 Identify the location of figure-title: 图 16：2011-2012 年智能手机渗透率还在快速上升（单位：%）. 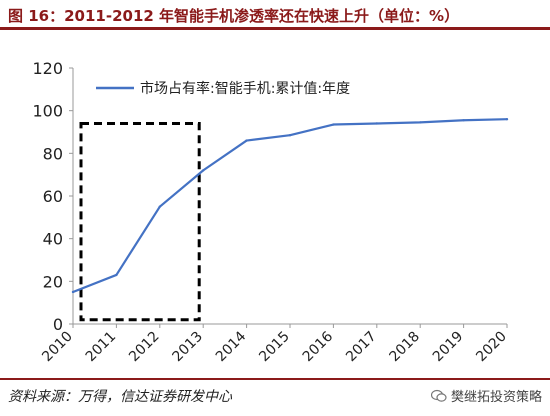
(234, 16).